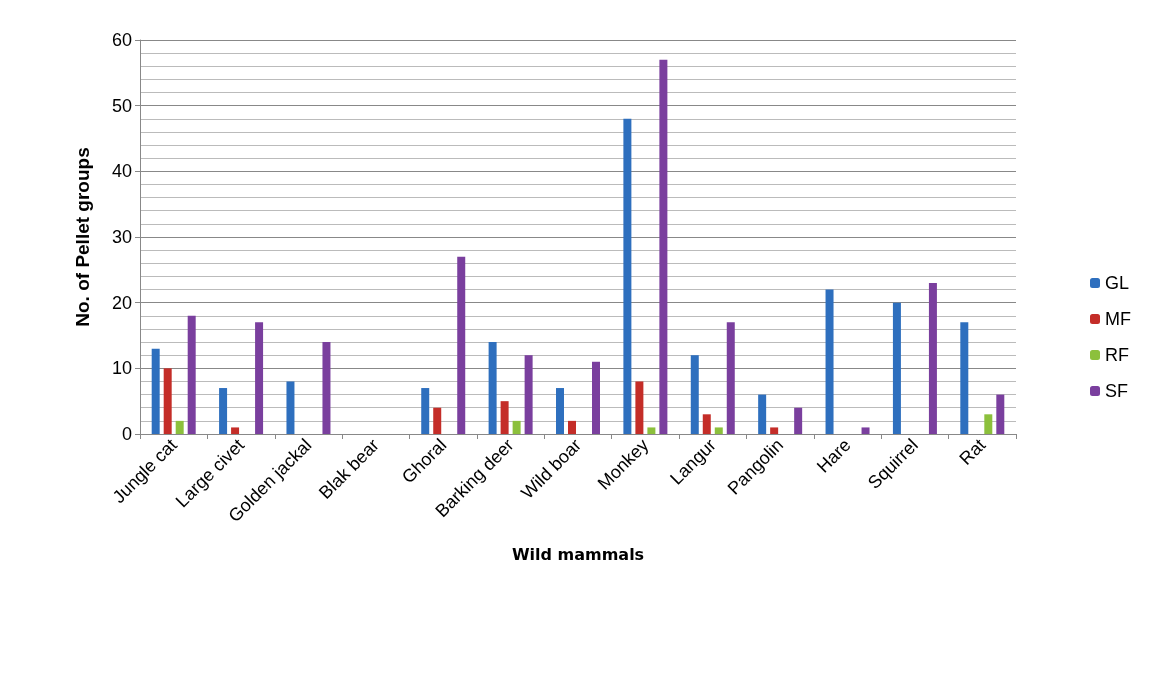 This screenshot has width=1156, height=674. What do you see at coordinates (1117, 391) in the screenshot?
I see `legend-label: SF` at bounding box center [1117, 391].